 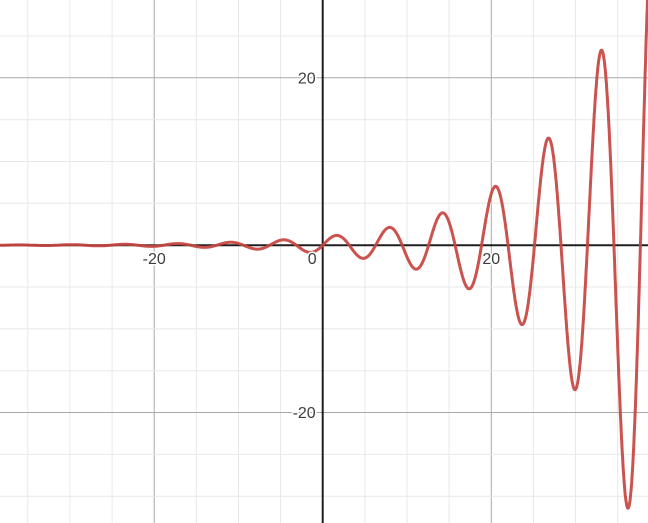 I want to click on y-axis-tick-label: -20, so click(x=304, y=413).